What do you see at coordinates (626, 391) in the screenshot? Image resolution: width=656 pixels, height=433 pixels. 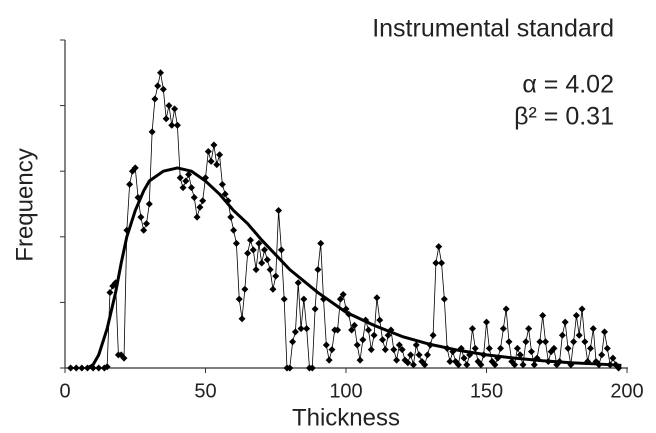 I see `x-tick-label: 200` at bounding box center [626, 391].